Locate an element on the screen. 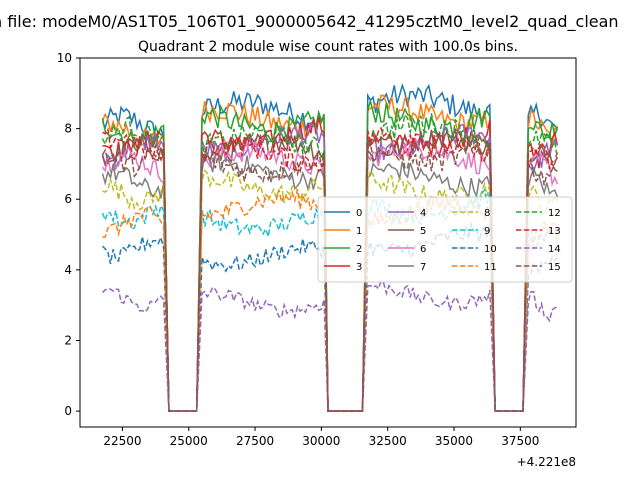 This screenshot has height=480, width=640. legend-label-11: 11 is located at coordinates (490, 267).